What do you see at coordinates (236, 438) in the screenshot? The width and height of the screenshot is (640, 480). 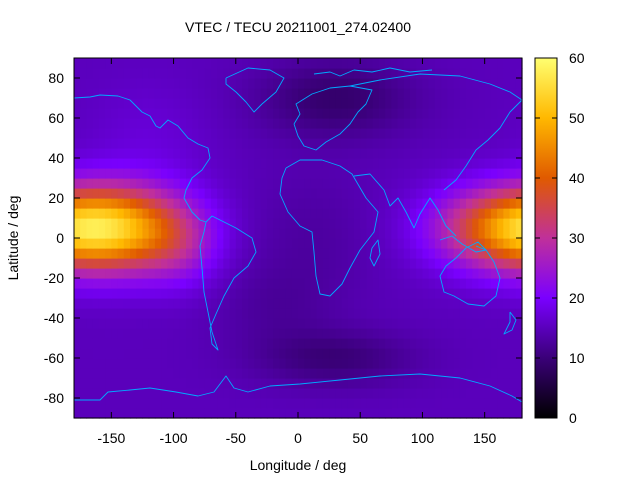 I see `x-tick-label: -50` at bounding box center [236, 438].